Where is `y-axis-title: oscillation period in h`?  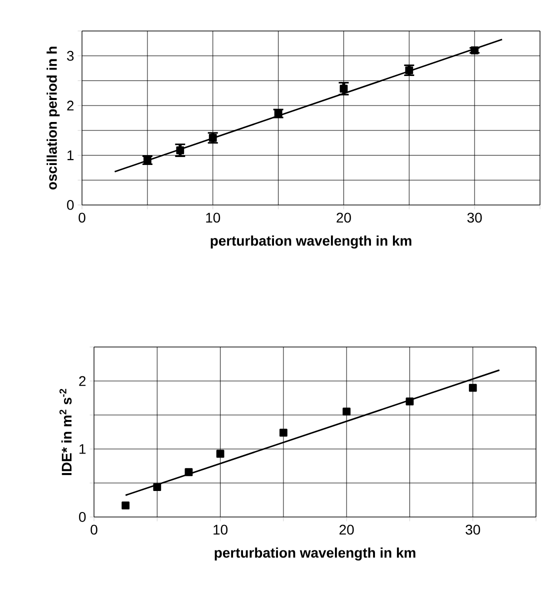 y-axis-title: oscillation period in h is located at coordinates (53, 118).